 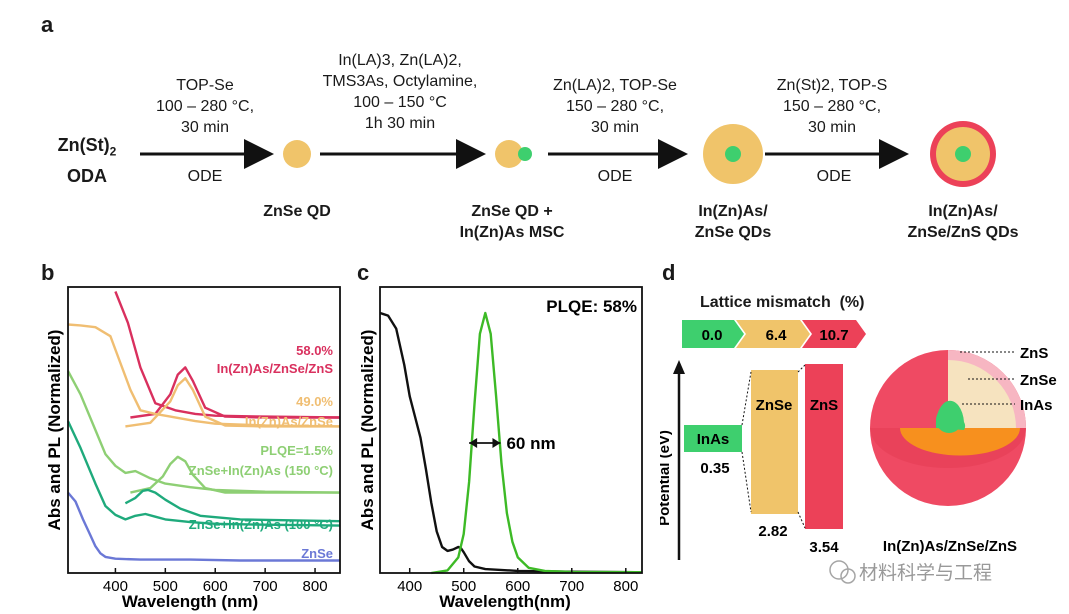 I want to click on arrow-4-conditions: Zn(St)2, TOP-S 150 – 280 °C, 30 min, so click(x=832, y=106).